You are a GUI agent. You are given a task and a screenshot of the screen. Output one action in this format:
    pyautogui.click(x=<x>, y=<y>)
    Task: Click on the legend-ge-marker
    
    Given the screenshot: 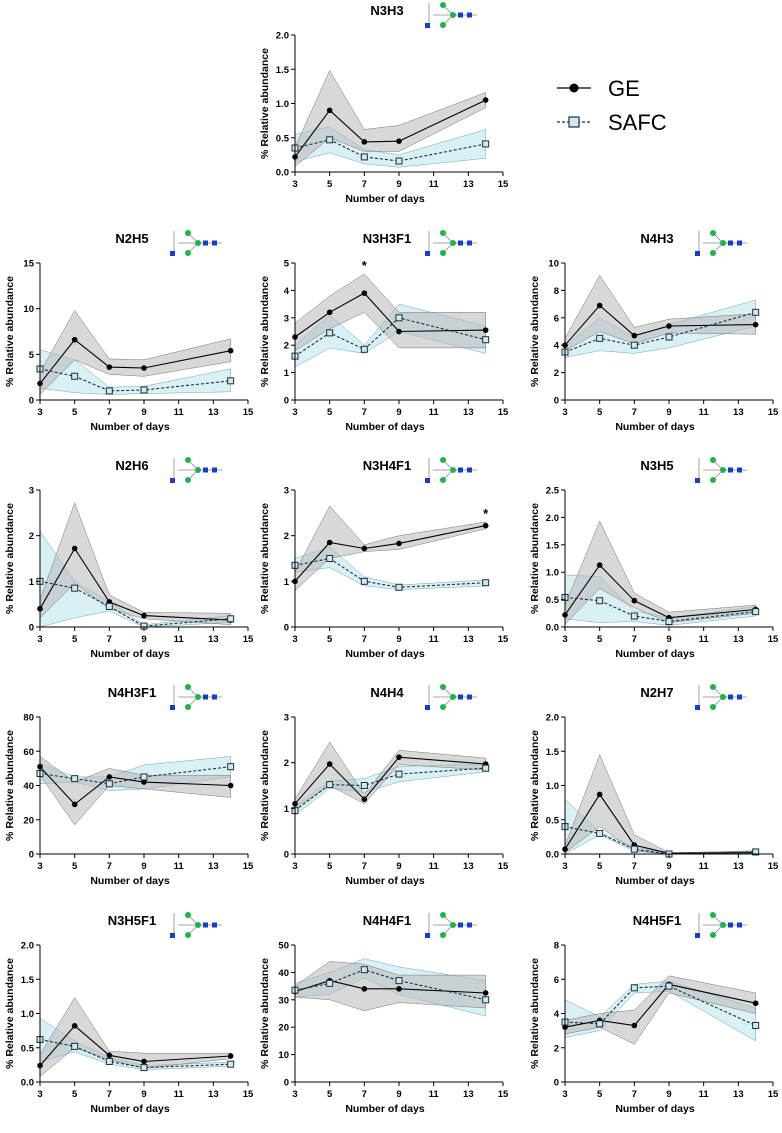 What is the action you would take?
    pyautogui.click(x=574, y=88)
    